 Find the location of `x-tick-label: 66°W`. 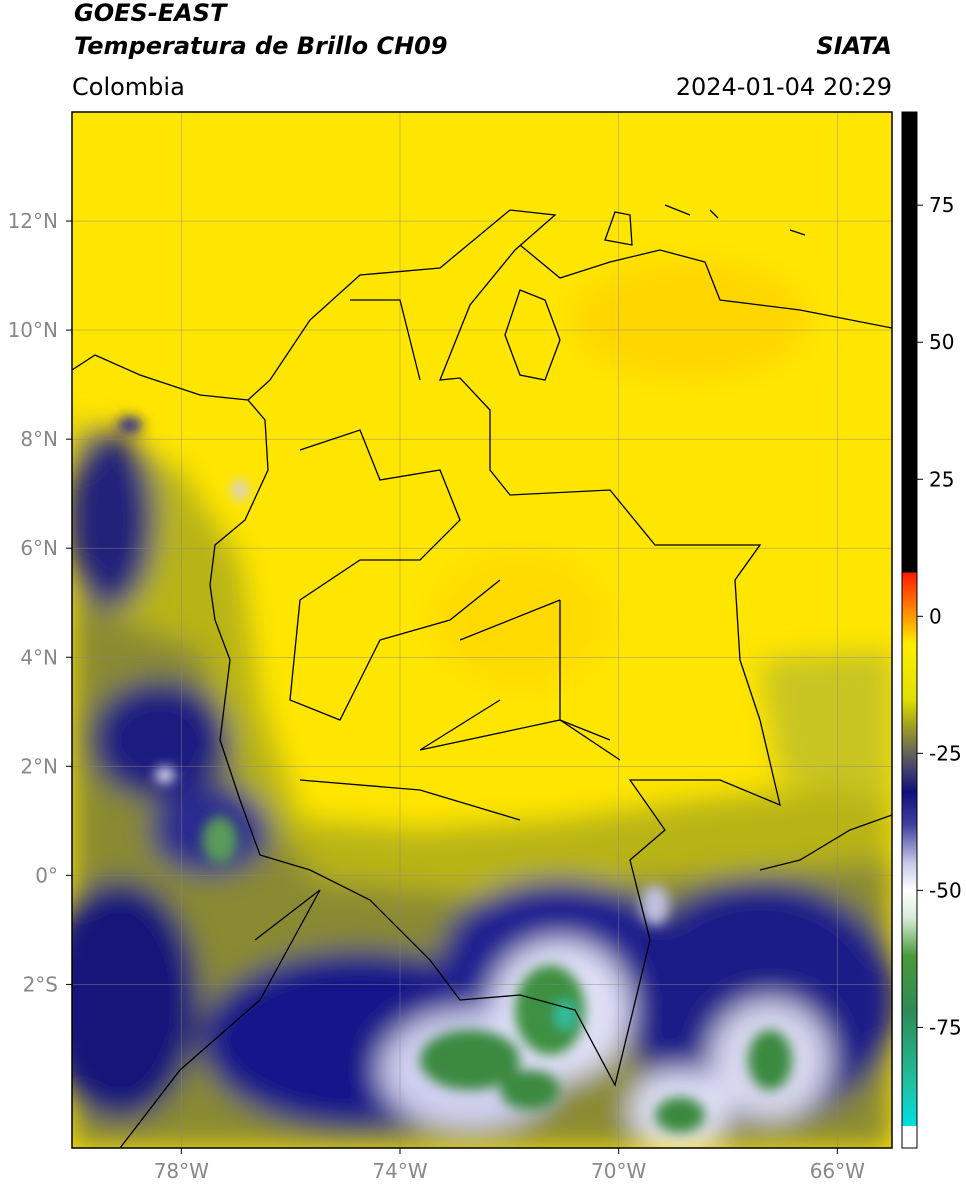

x-tick-label: 66°W is located at coordinates (837, 1171).